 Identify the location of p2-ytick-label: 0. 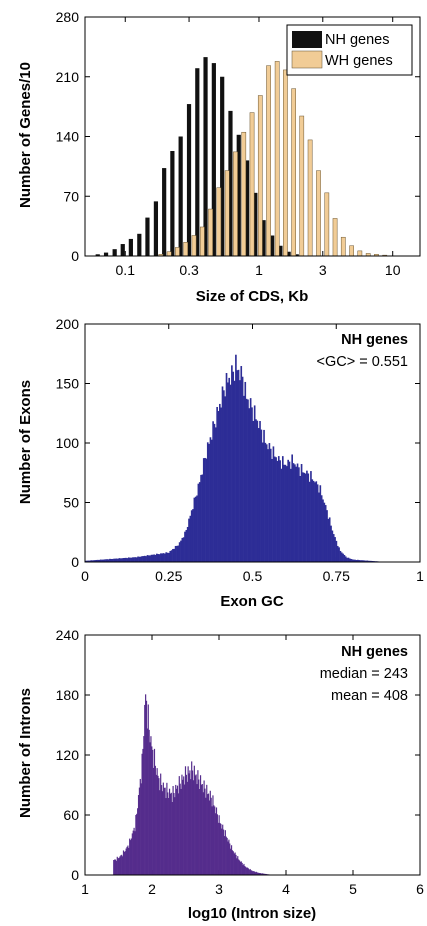
(75, 562).